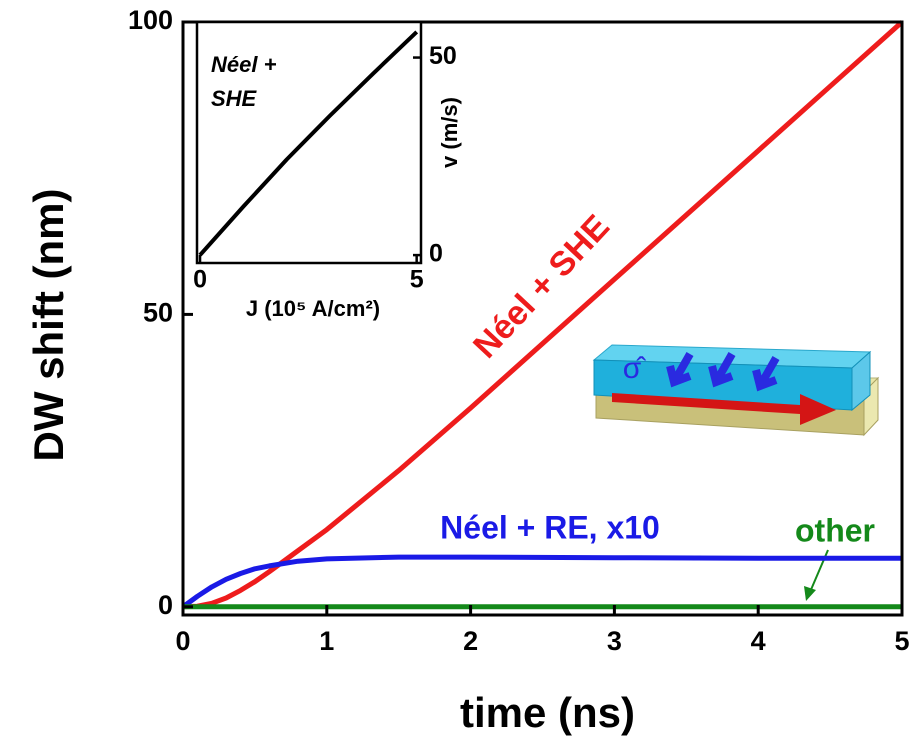 The image size is (916, 752). I want to click on series-label: other, so click(835, 530).